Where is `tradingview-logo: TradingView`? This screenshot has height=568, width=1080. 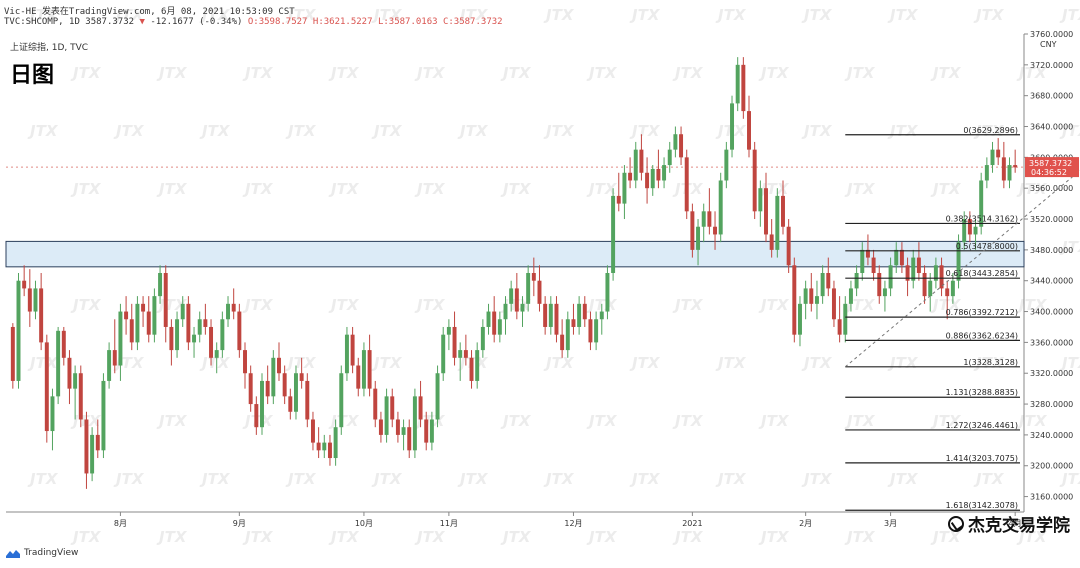
tradingview-logo: TradingView is located at coordinates (42, 553).